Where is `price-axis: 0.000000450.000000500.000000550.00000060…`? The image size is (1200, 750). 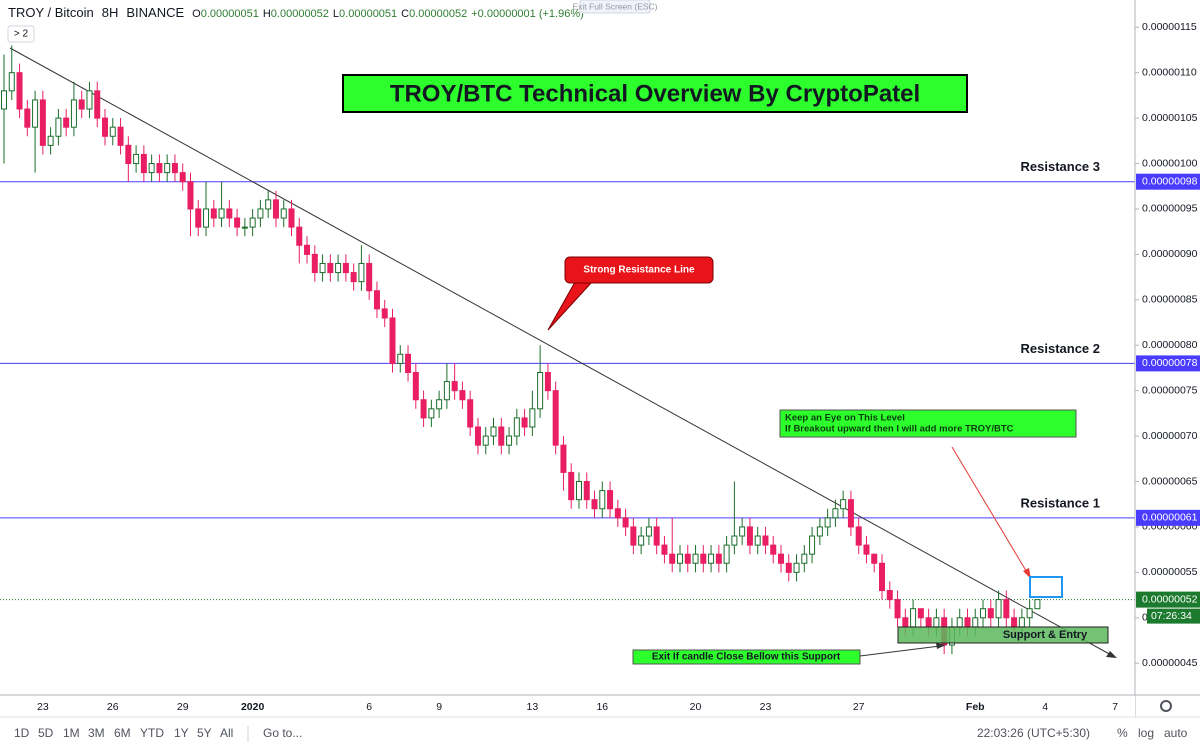 price-axis: 0.000000450.000000500.000000550.00000060… is located at coordinates (1166, 345).